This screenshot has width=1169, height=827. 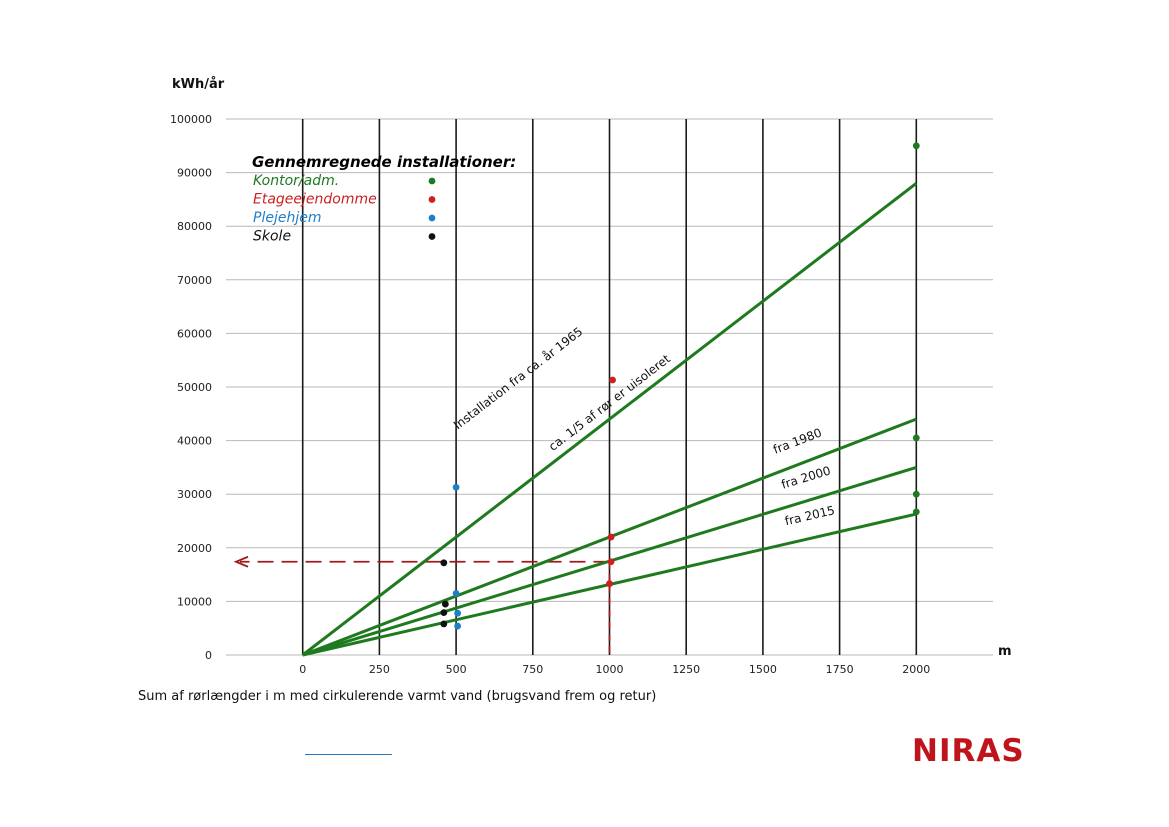 What do you see at coordinates (797, 440) in the screenshot?
I see `series-label: fra 1980` at bounding box center [797, 440].